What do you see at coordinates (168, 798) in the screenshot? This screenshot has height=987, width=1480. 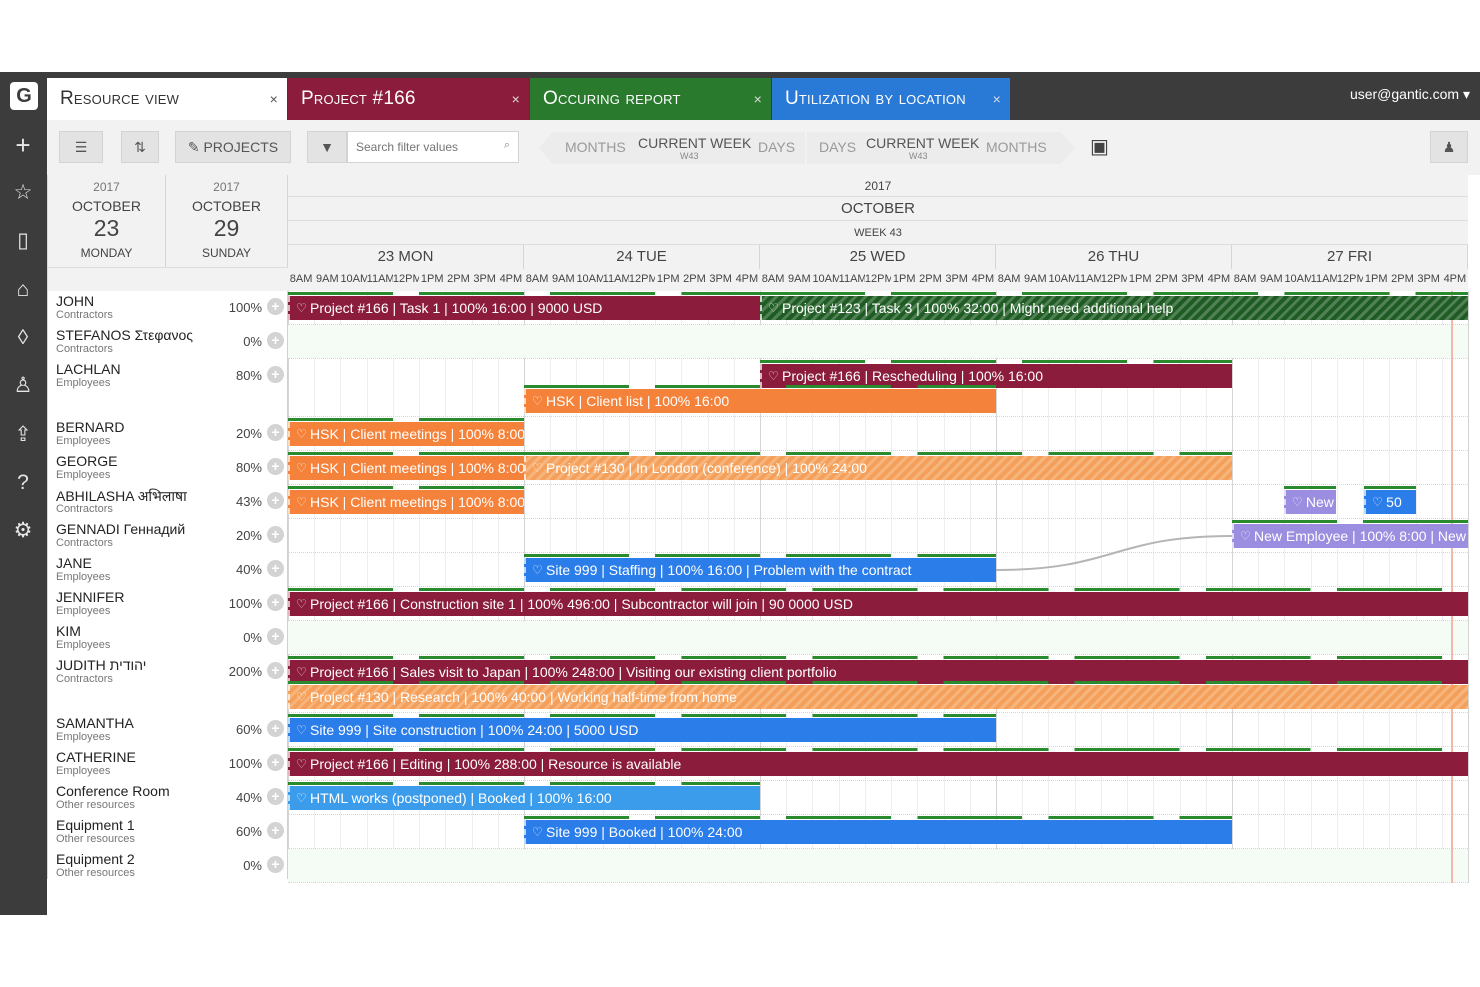 I see `resource-row-label: Conference Room Other resources 40% +` at bounding box center [168, 798].